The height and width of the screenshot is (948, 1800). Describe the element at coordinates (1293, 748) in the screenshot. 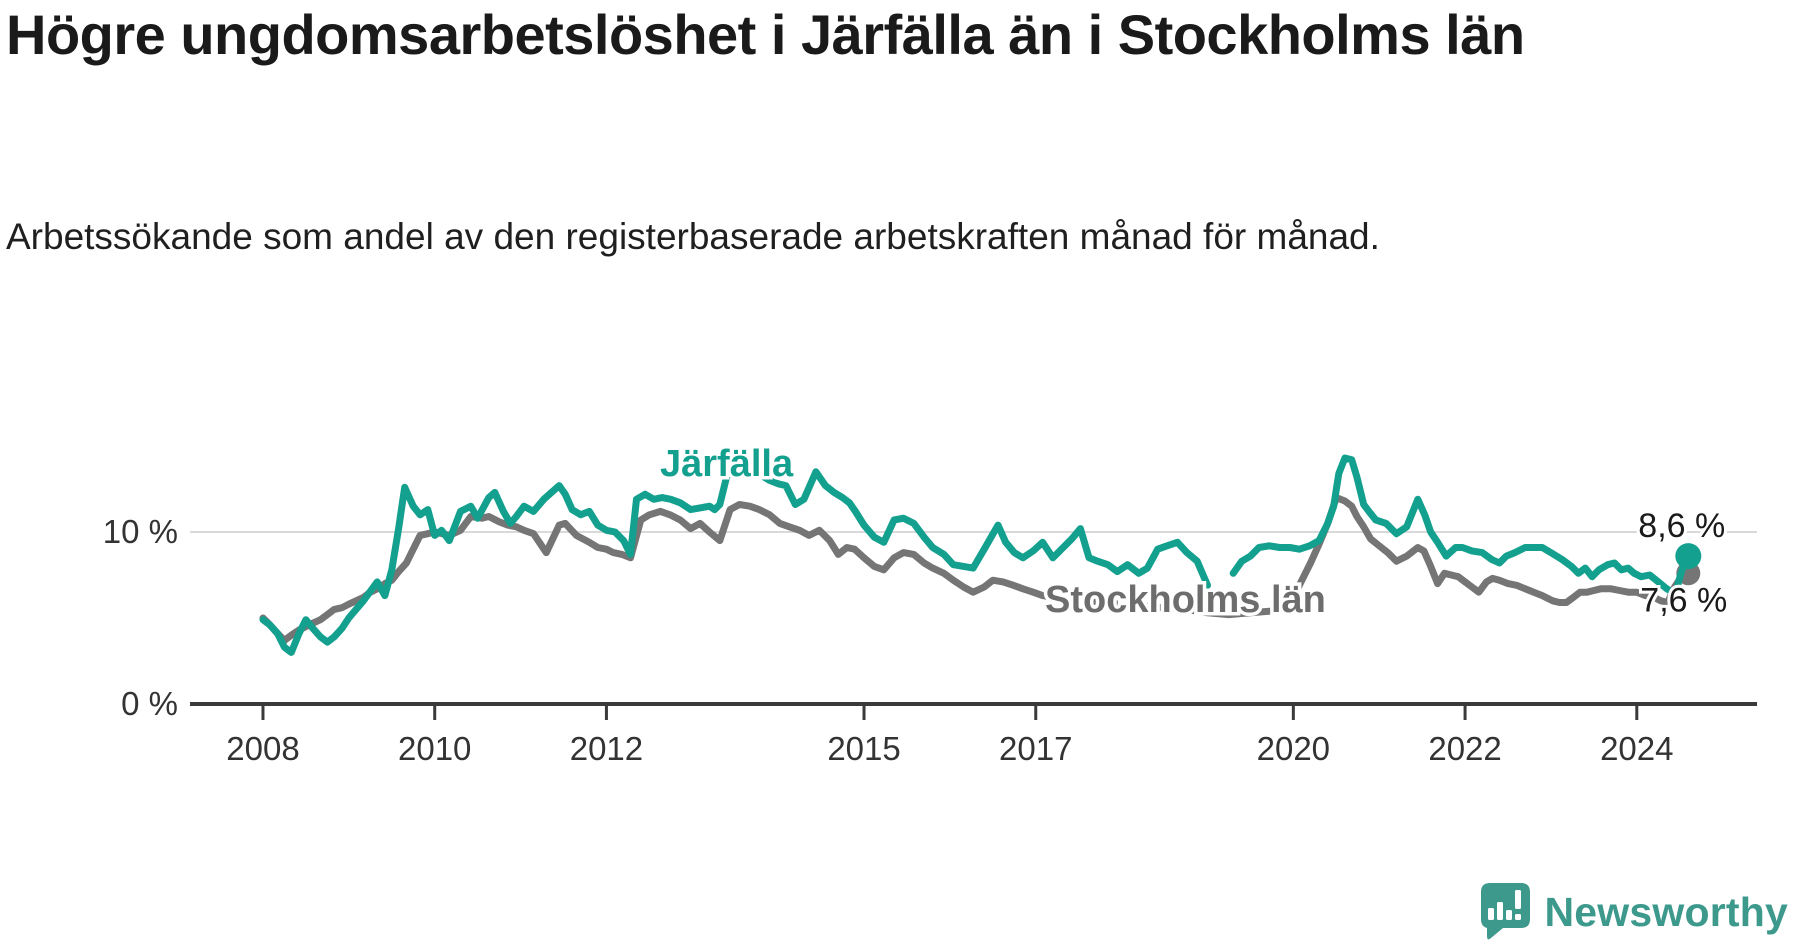

I see `x-tick-label: 2020` at that location.